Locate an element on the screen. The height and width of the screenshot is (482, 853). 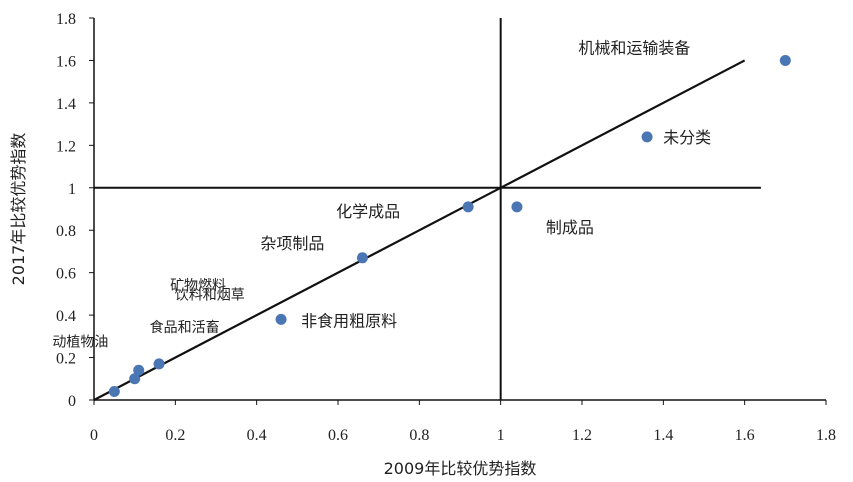
x-tick-label: 1.6 is located at coordinates (745, 435).